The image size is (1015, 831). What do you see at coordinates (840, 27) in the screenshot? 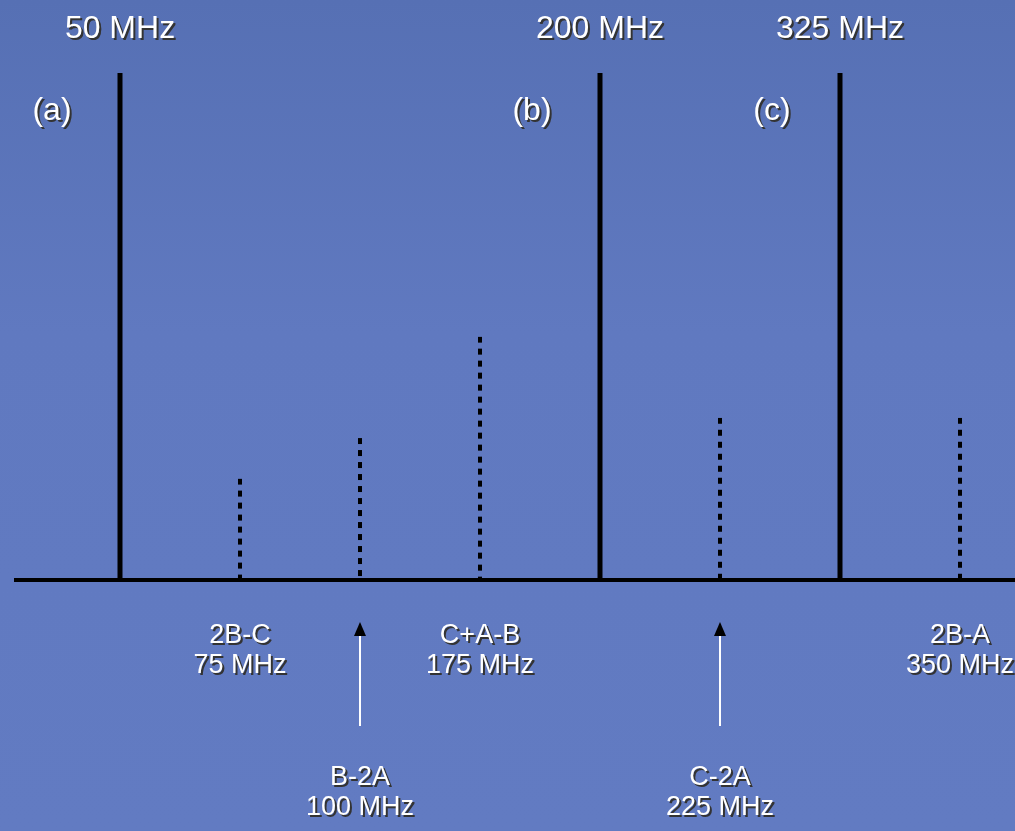
I see `x-tick-label: 325 MHz` at bounding box center [840, 27].